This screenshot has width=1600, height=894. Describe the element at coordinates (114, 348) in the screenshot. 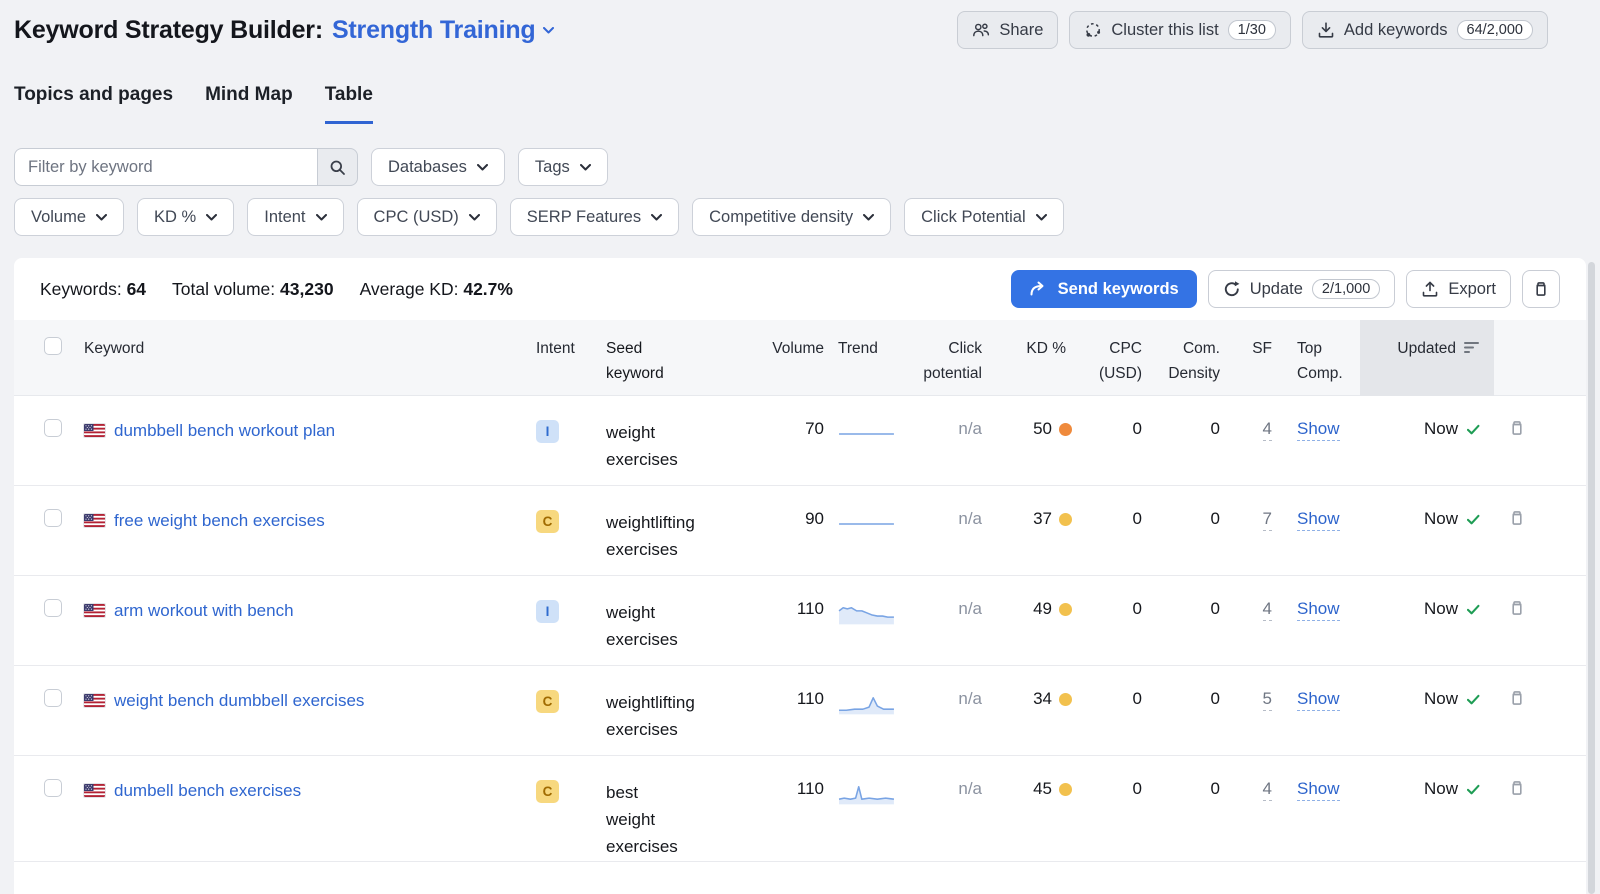

I see `col-keyword: Keyword` at that location.